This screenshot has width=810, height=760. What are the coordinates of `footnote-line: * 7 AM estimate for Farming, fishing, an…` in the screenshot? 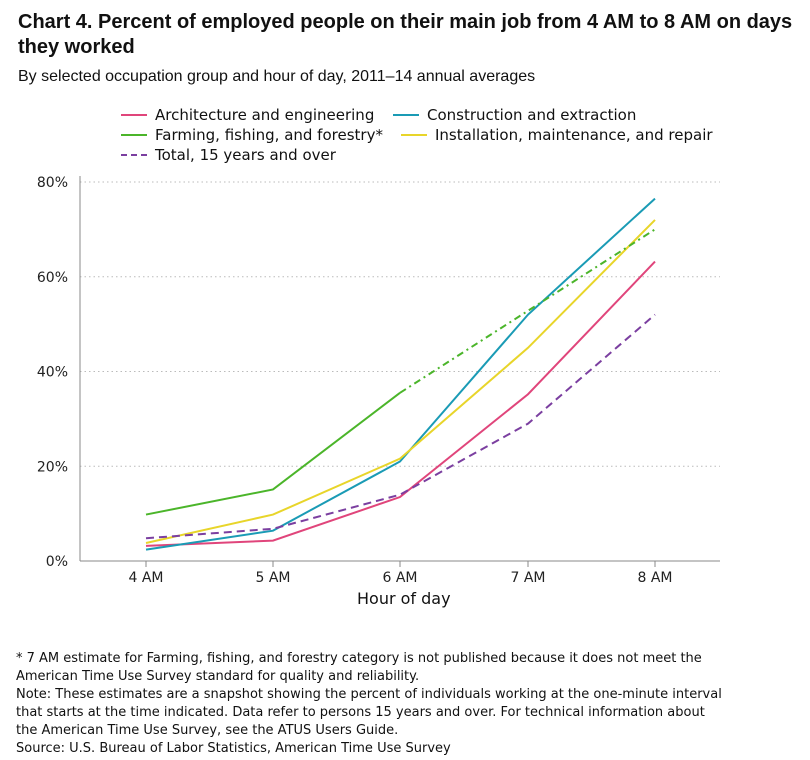 It's located at (359, 658).